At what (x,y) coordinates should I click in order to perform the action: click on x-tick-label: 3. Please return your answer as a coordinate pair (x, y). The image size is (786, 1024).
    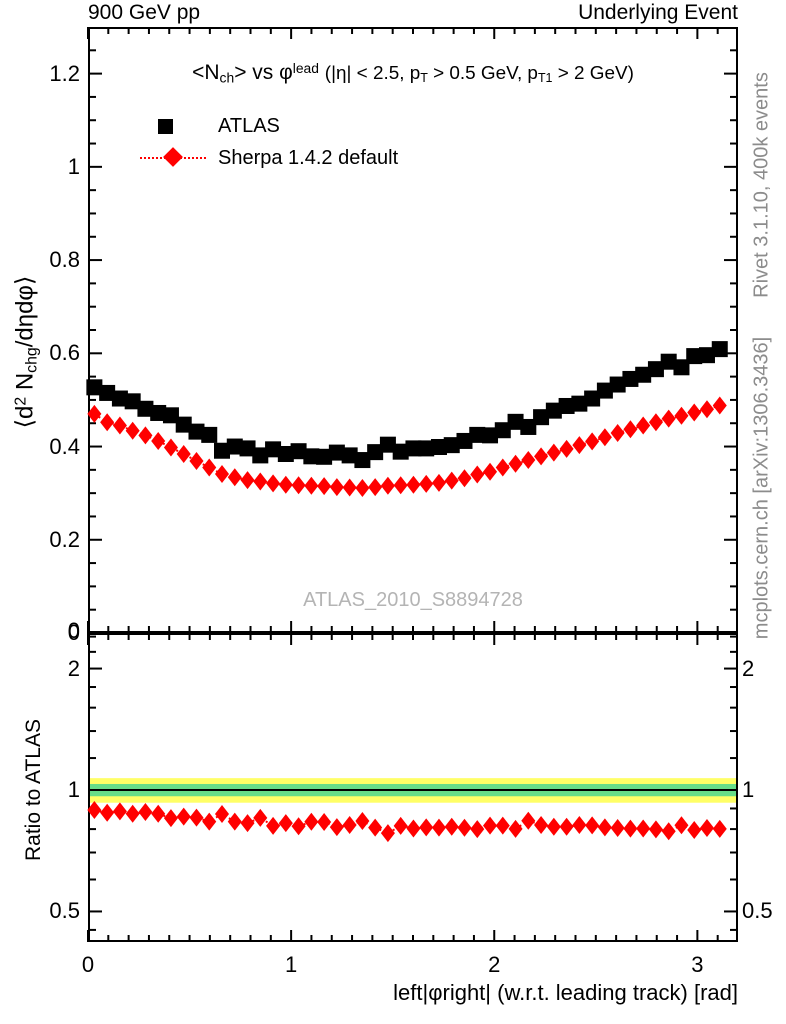
    Looking at the image, I should click on (697, 964).